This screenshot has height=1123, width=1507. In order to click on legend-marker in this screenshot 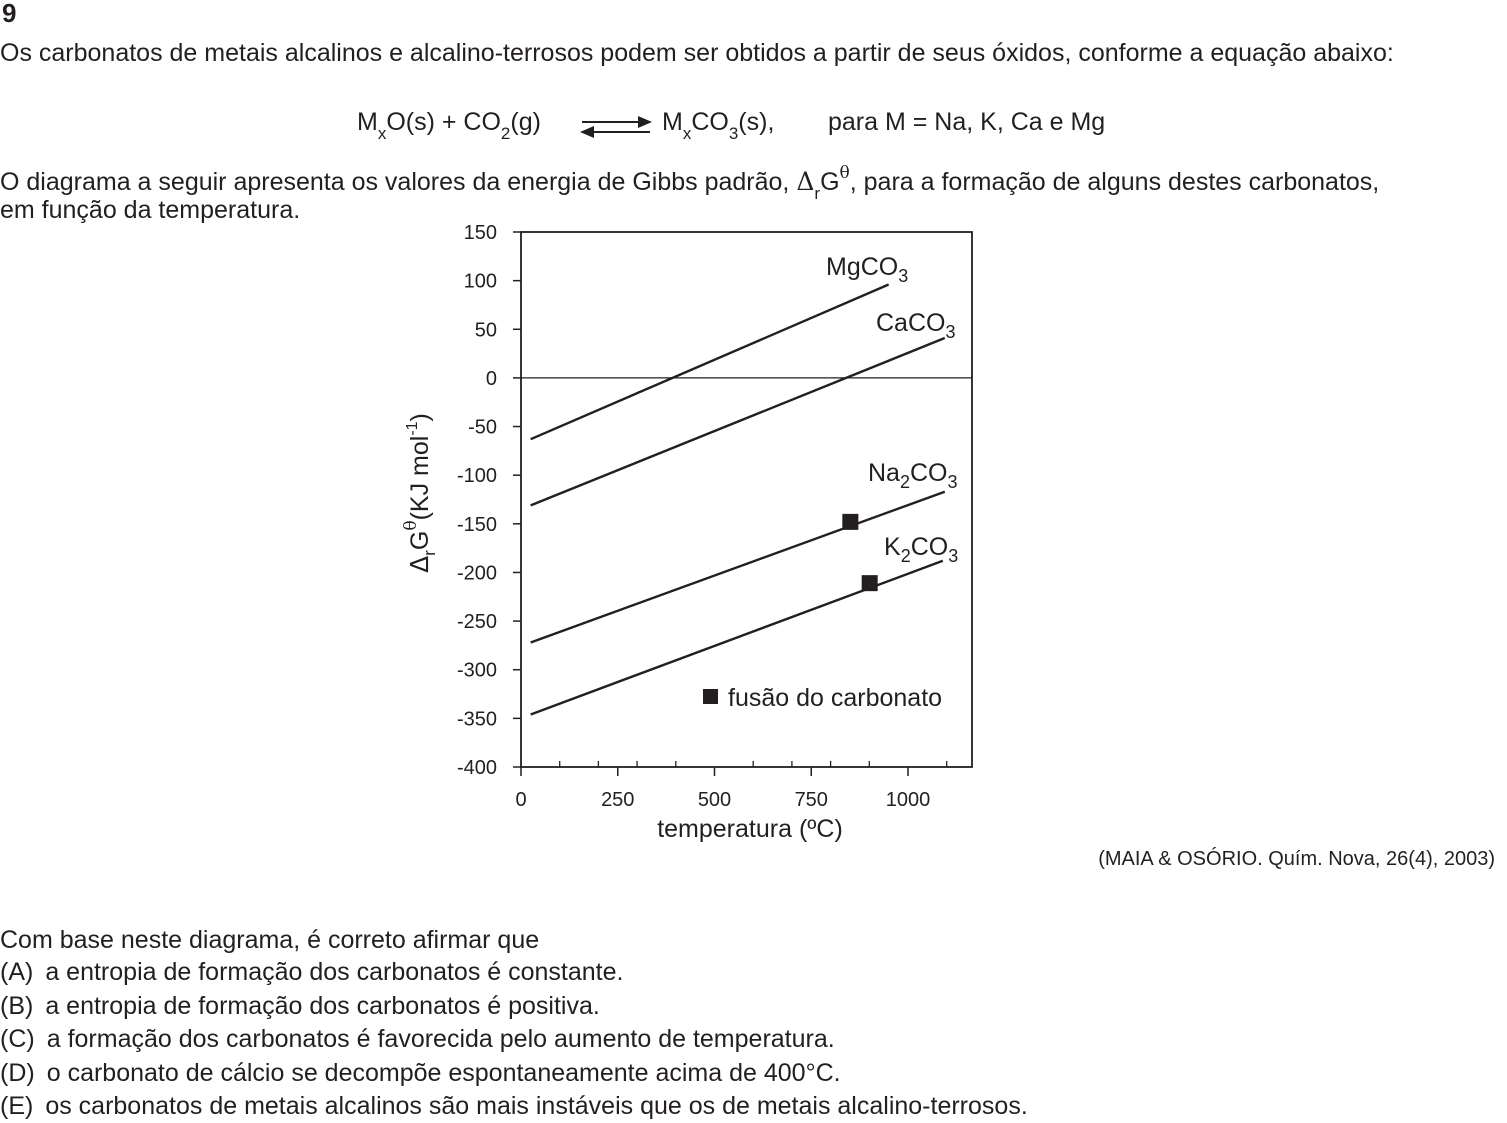, I will do `click(710, 696)`.